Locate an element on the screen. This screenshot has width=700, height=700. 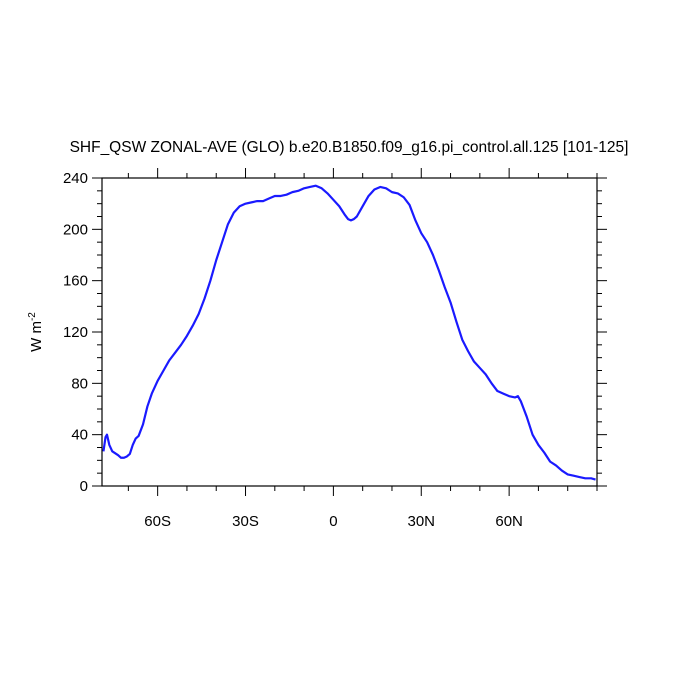
x-tick-label: 60N is located at coordinates (509, 521).